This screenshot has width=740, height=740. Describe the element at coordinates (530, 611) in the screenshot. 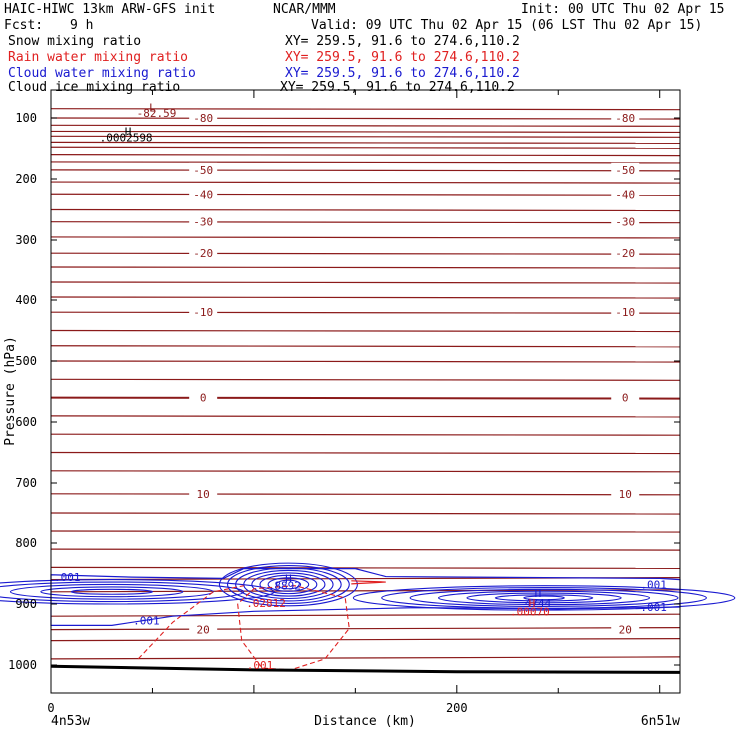

I see `contour-annotation: .00070` at that location.